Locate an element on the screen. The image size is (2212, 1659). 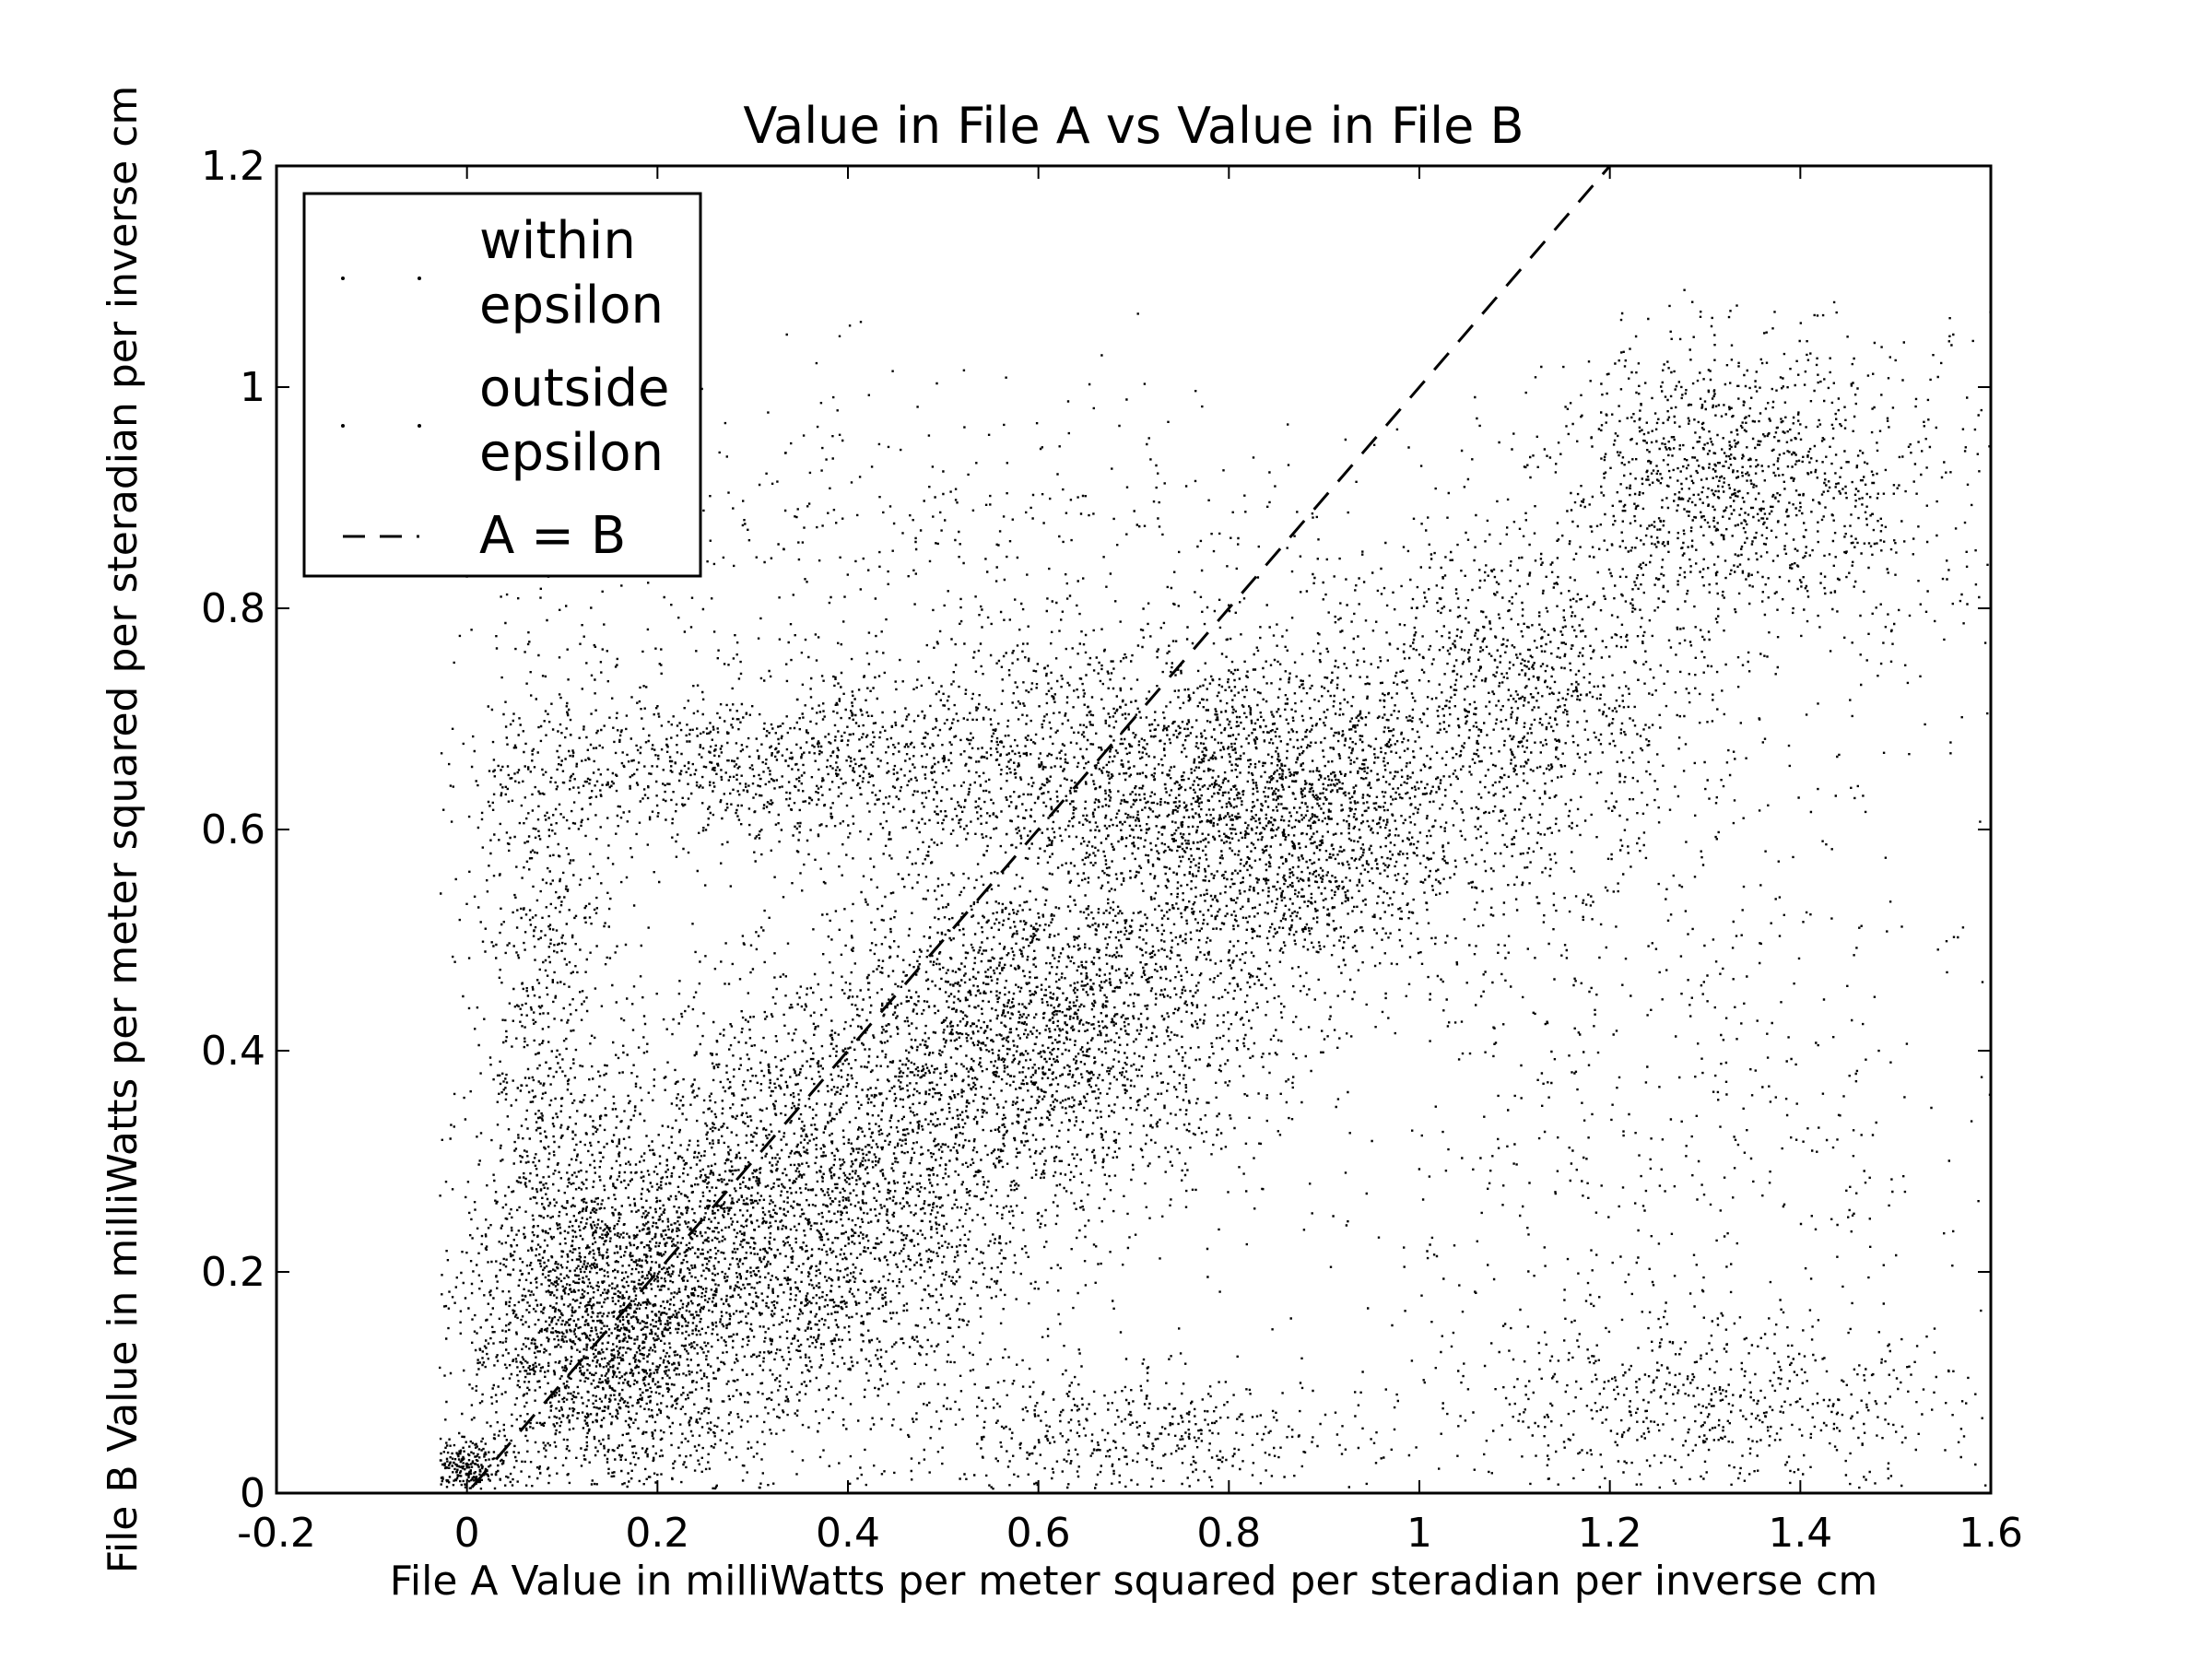
x-tick-label: 0.4 is located at coordinates (848, 1533).